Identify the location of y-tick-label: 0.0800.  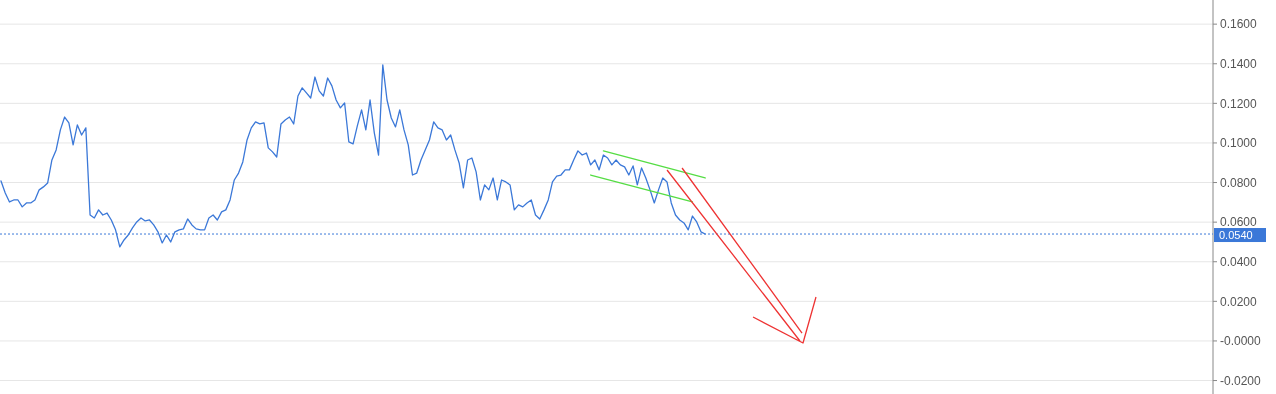
(1239, 182).